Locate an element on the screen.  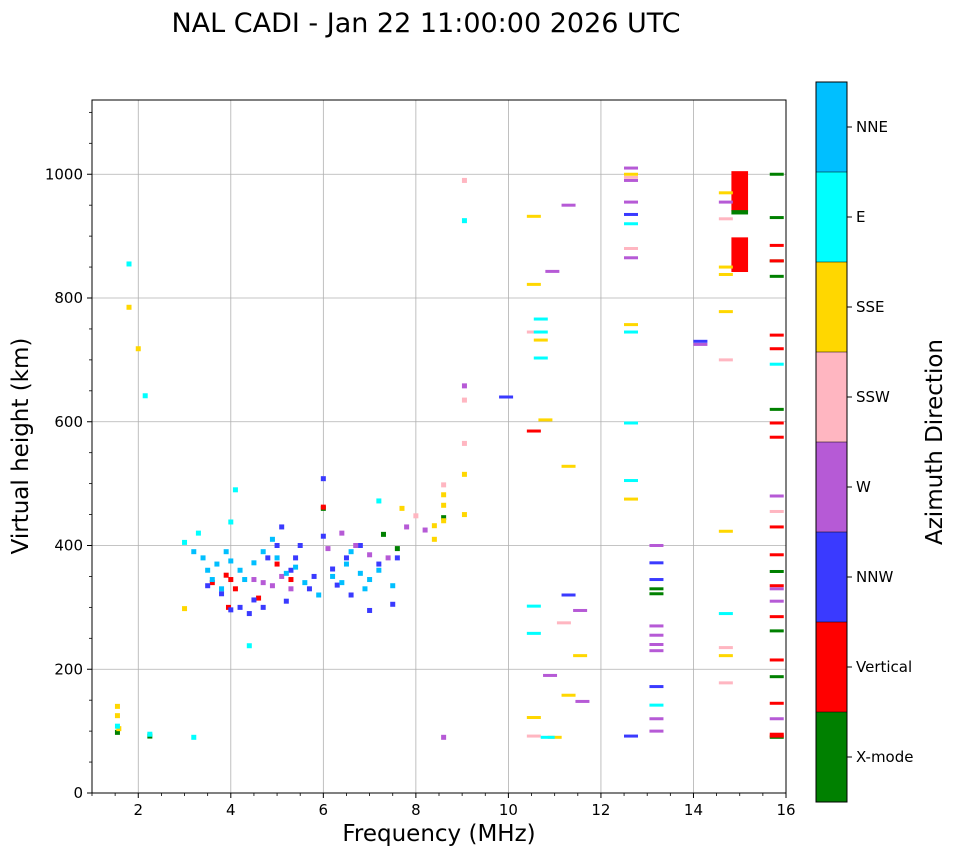
colorbar-frame is located at coordinates (831, 442).